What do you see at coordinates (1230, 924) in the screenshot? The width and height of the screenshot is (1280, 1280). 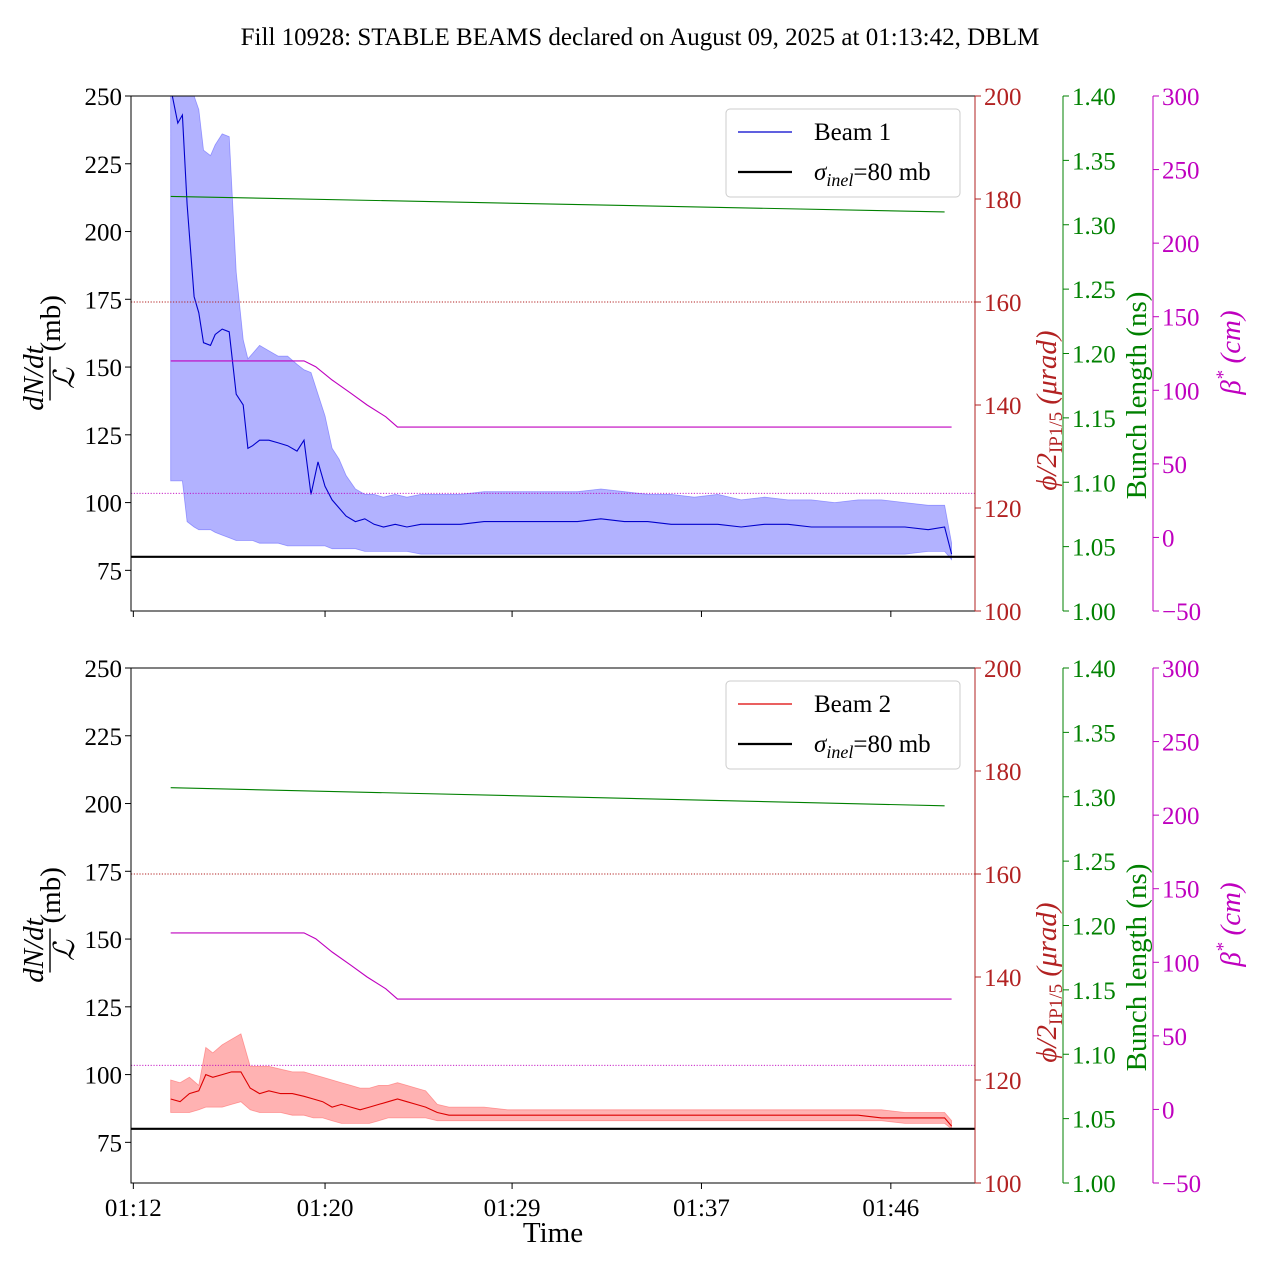 I see `right3-axis-label-2: β* (cm)` at bounding box center [1230, 924].